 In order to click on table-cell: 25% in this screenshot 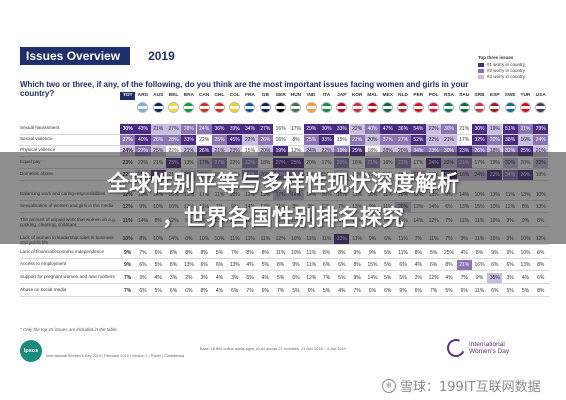, I will do `click(219, 140)`.